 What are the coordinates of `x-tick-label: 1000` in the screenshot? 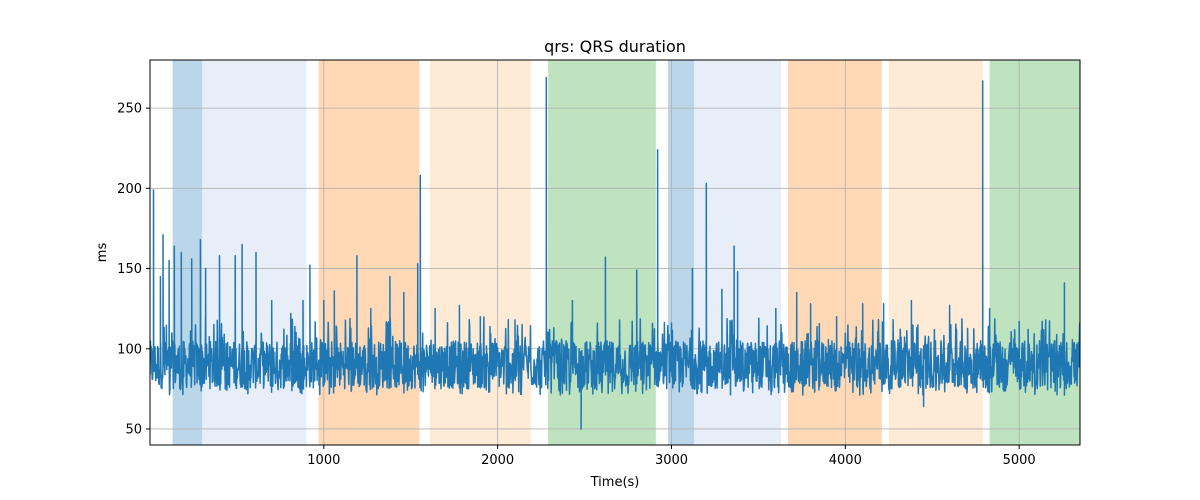 It's located at (323, 460).